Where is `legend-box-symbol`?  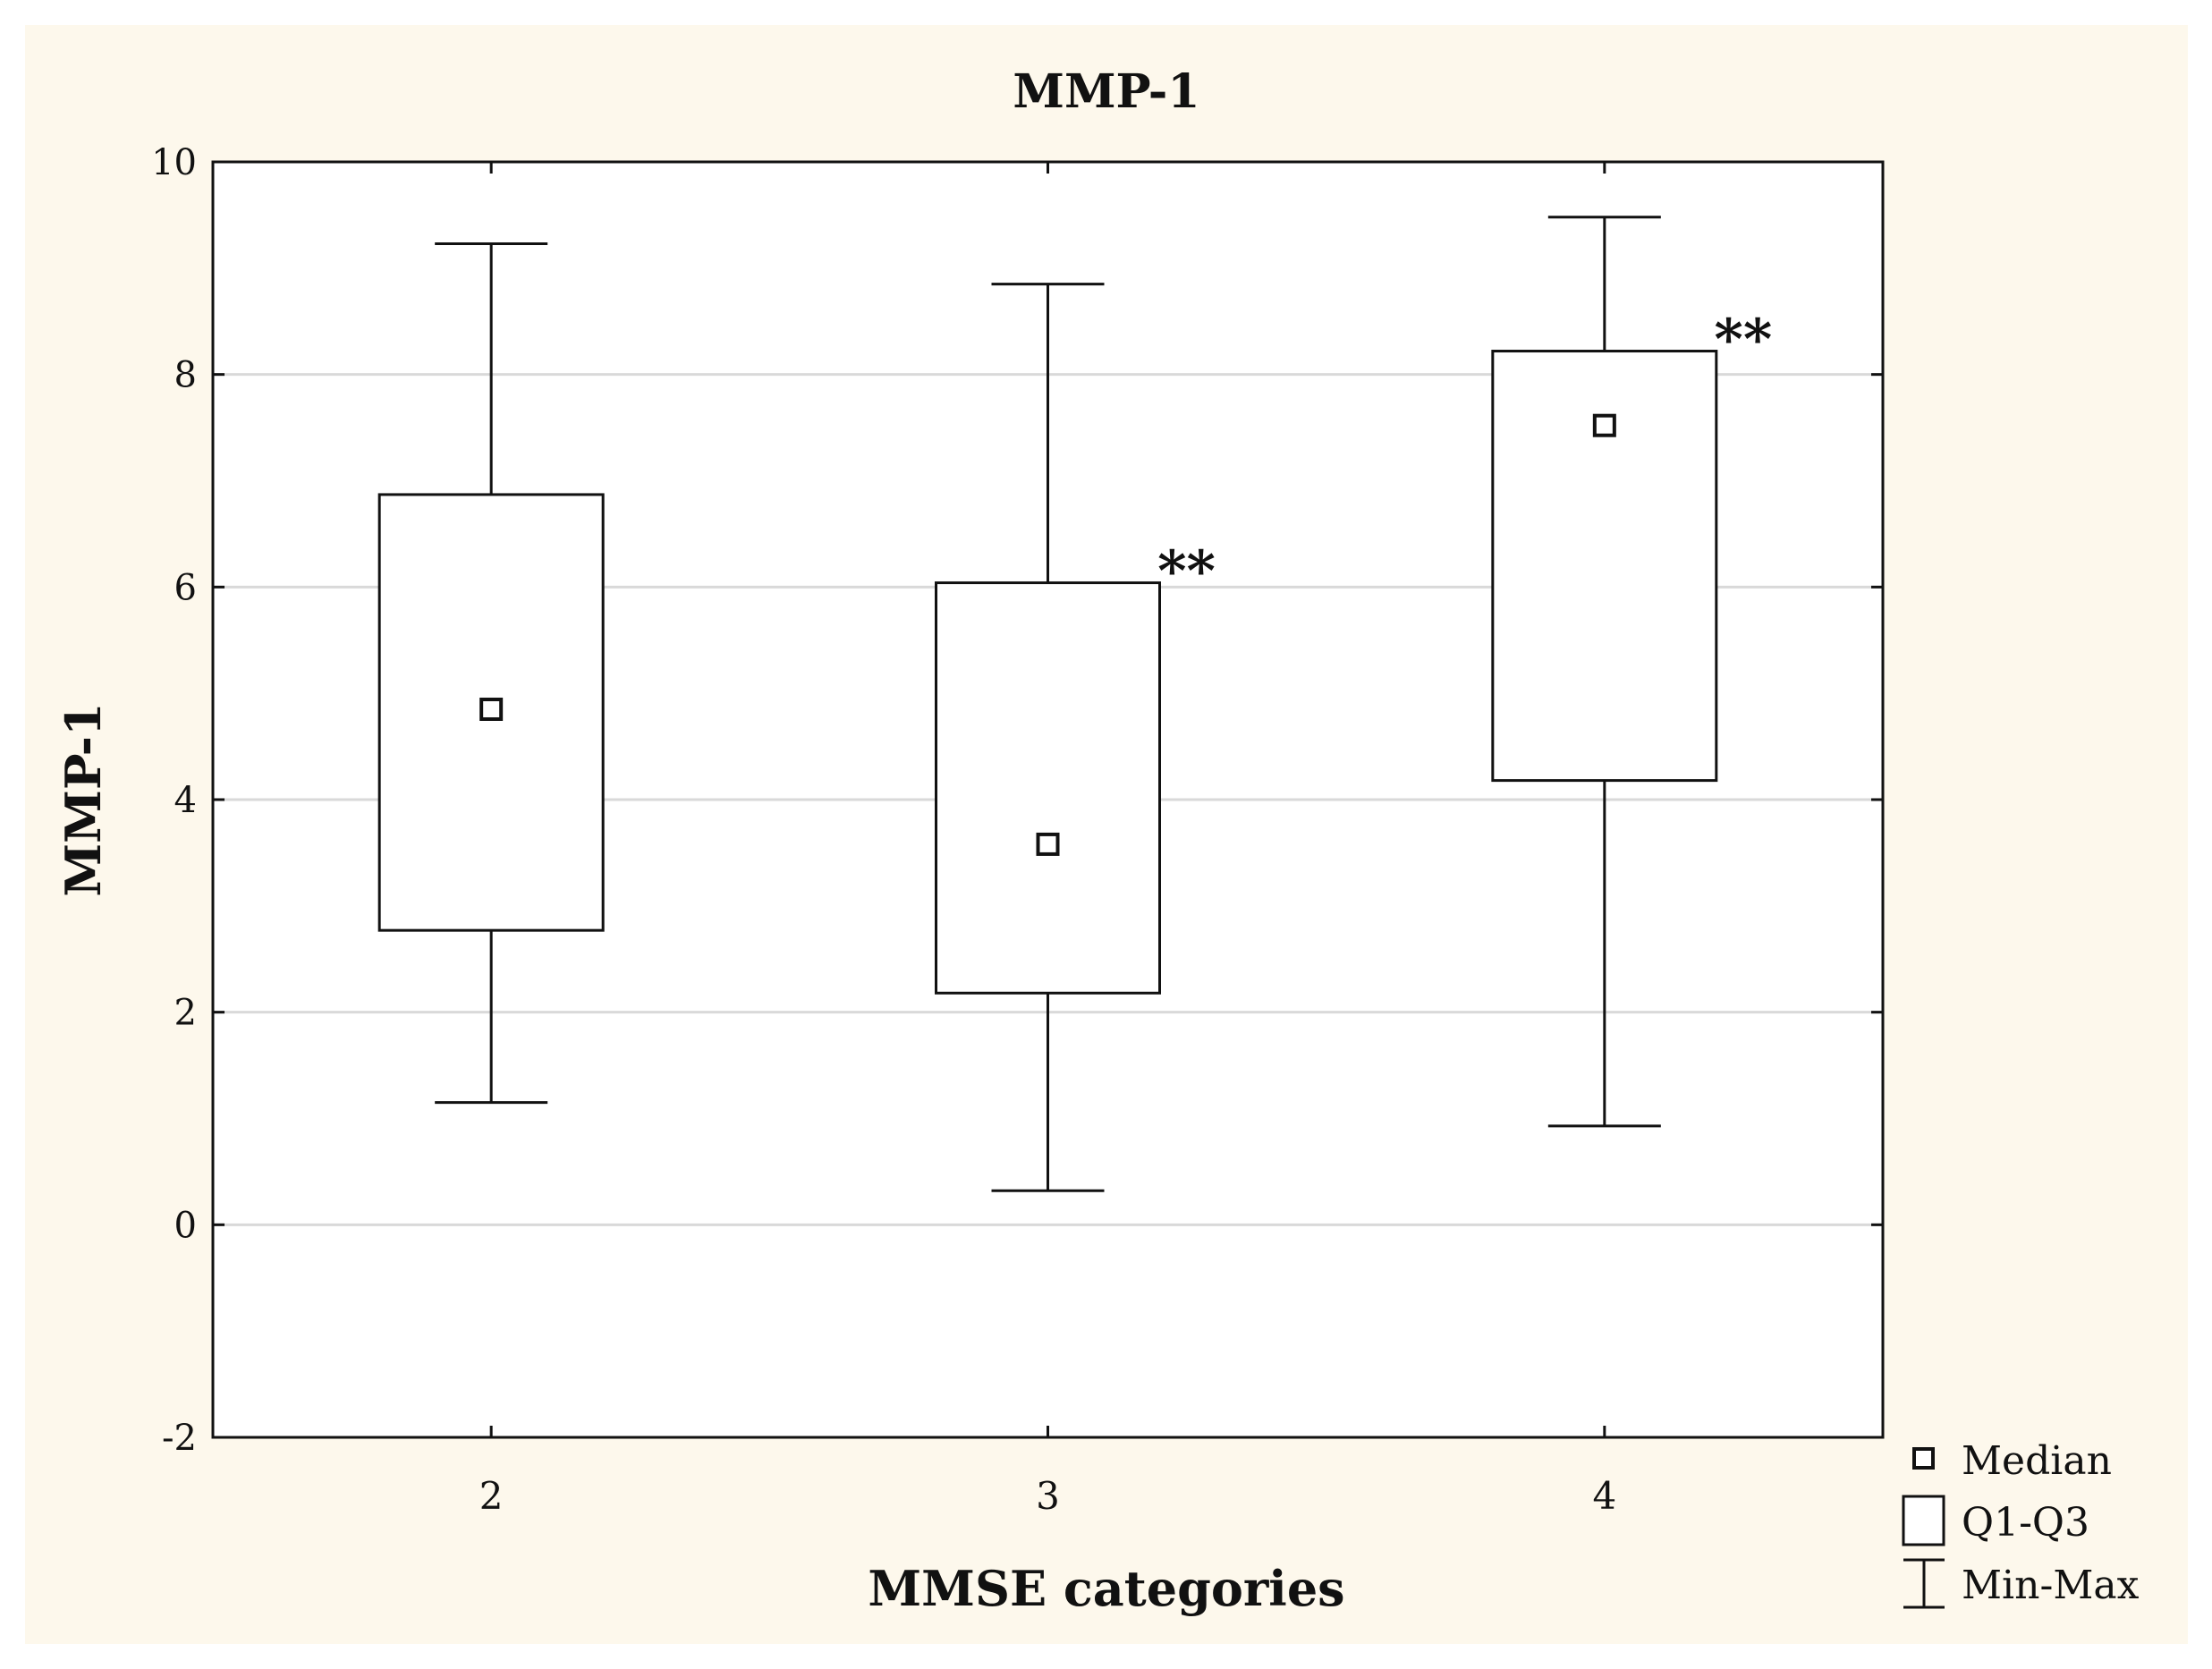
legend-box-symbol is located at coordinates (1924, 1520).